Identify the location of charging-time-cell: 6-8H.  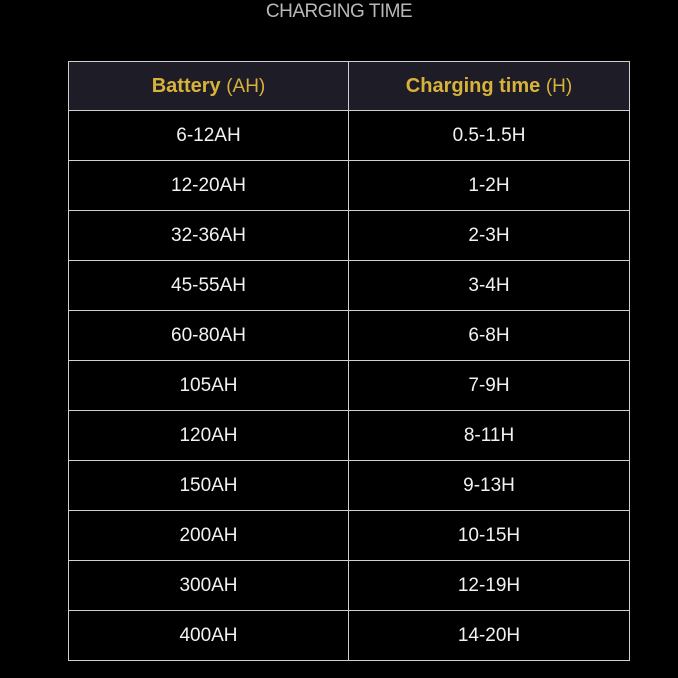
(489, 335).